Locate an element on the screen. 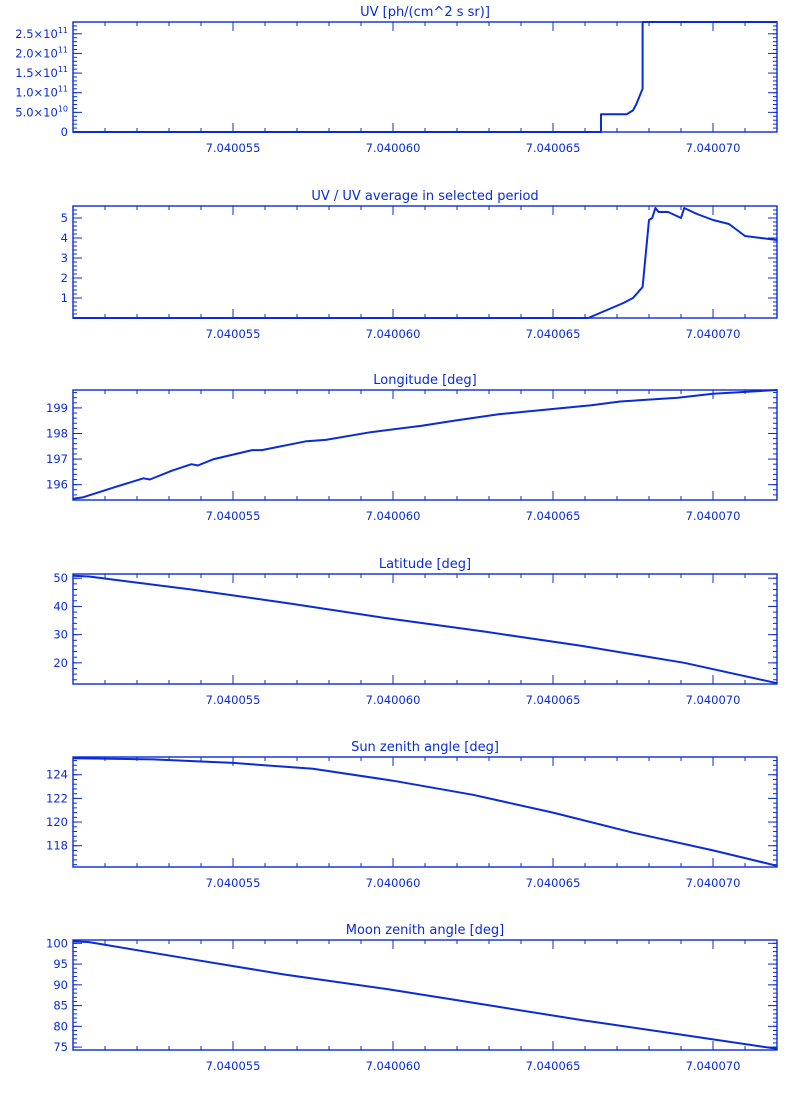 The width and height of the screenshot is (800, 1100). y-tick-label: 196 is located at coordinates (57, 485).